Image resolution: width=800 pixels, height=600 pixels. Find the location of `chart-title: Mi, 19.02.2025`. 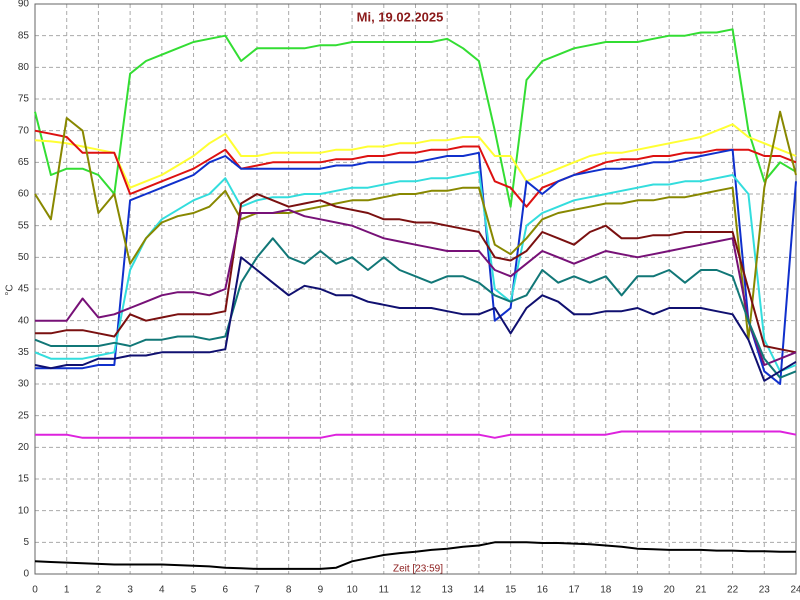

chart-title: Mi, 19.02.2025 is located at coordinates (400, 16).